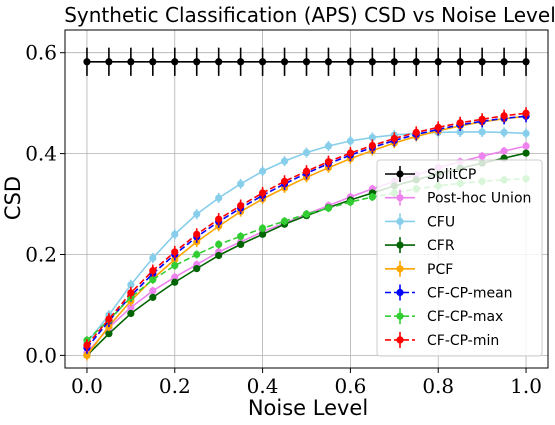 Image resolution: width=555 pixels, height=425 pixels. I want to click on x-tick-label: 0.6, so click(351, 386).